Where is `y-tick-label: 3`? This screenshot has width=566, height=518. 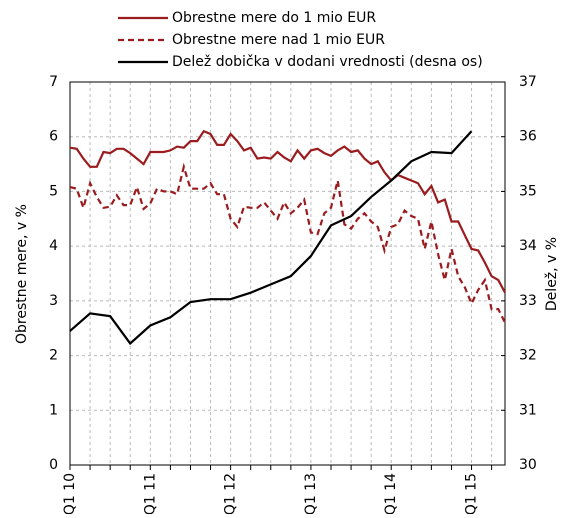 y-tick-label: 3 is located at coordinates (53, 301).